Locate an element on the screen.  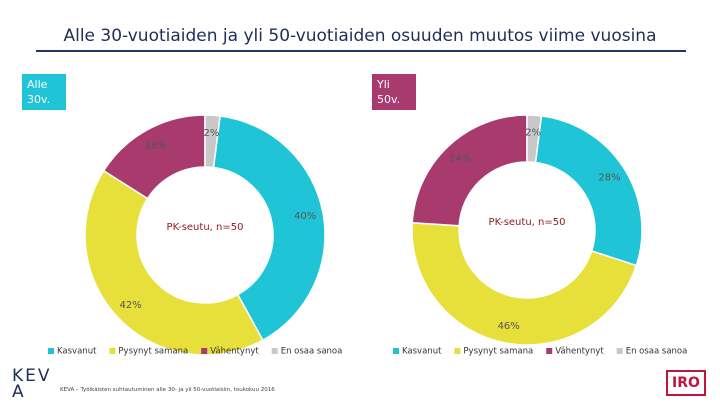
title-rule is located at coordinates (361, 51).